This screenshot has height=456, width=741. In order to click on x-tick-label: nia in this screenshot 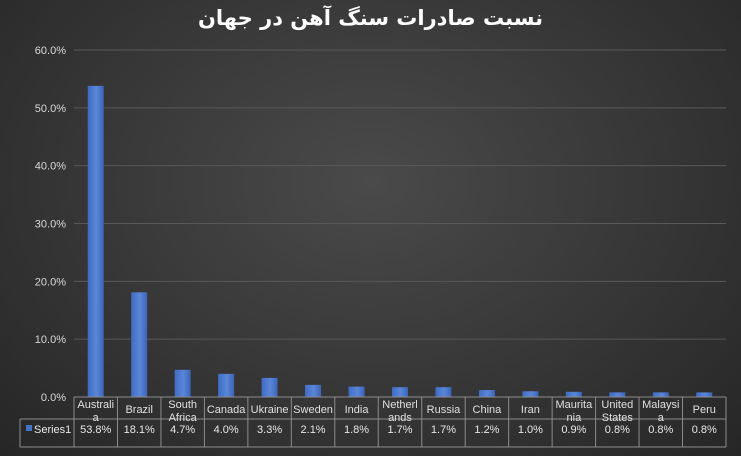, I will do `click(575, 418)`.